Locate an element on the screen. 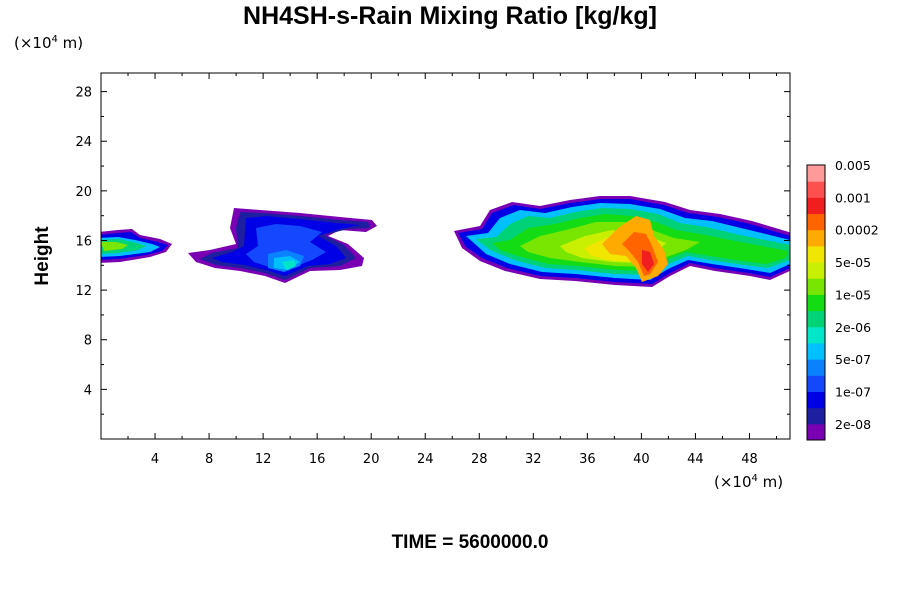  colorbar-frame is located at coordinates (816, 302).